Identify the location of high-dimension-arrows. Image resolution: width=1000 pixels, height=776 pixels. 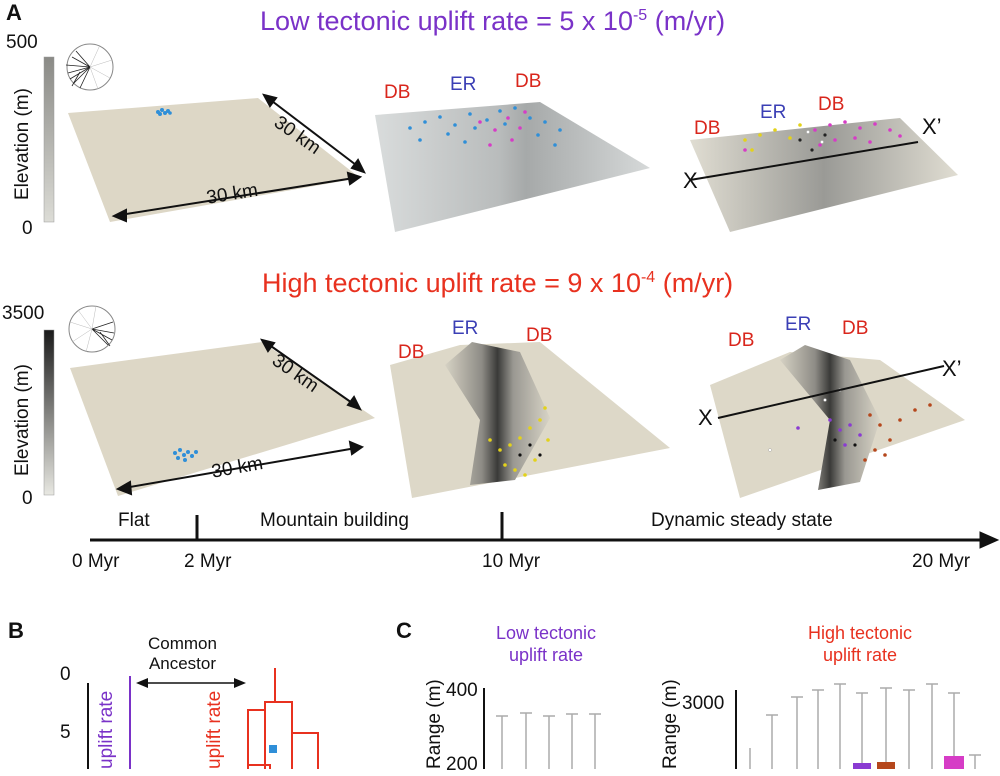
(240, 417).